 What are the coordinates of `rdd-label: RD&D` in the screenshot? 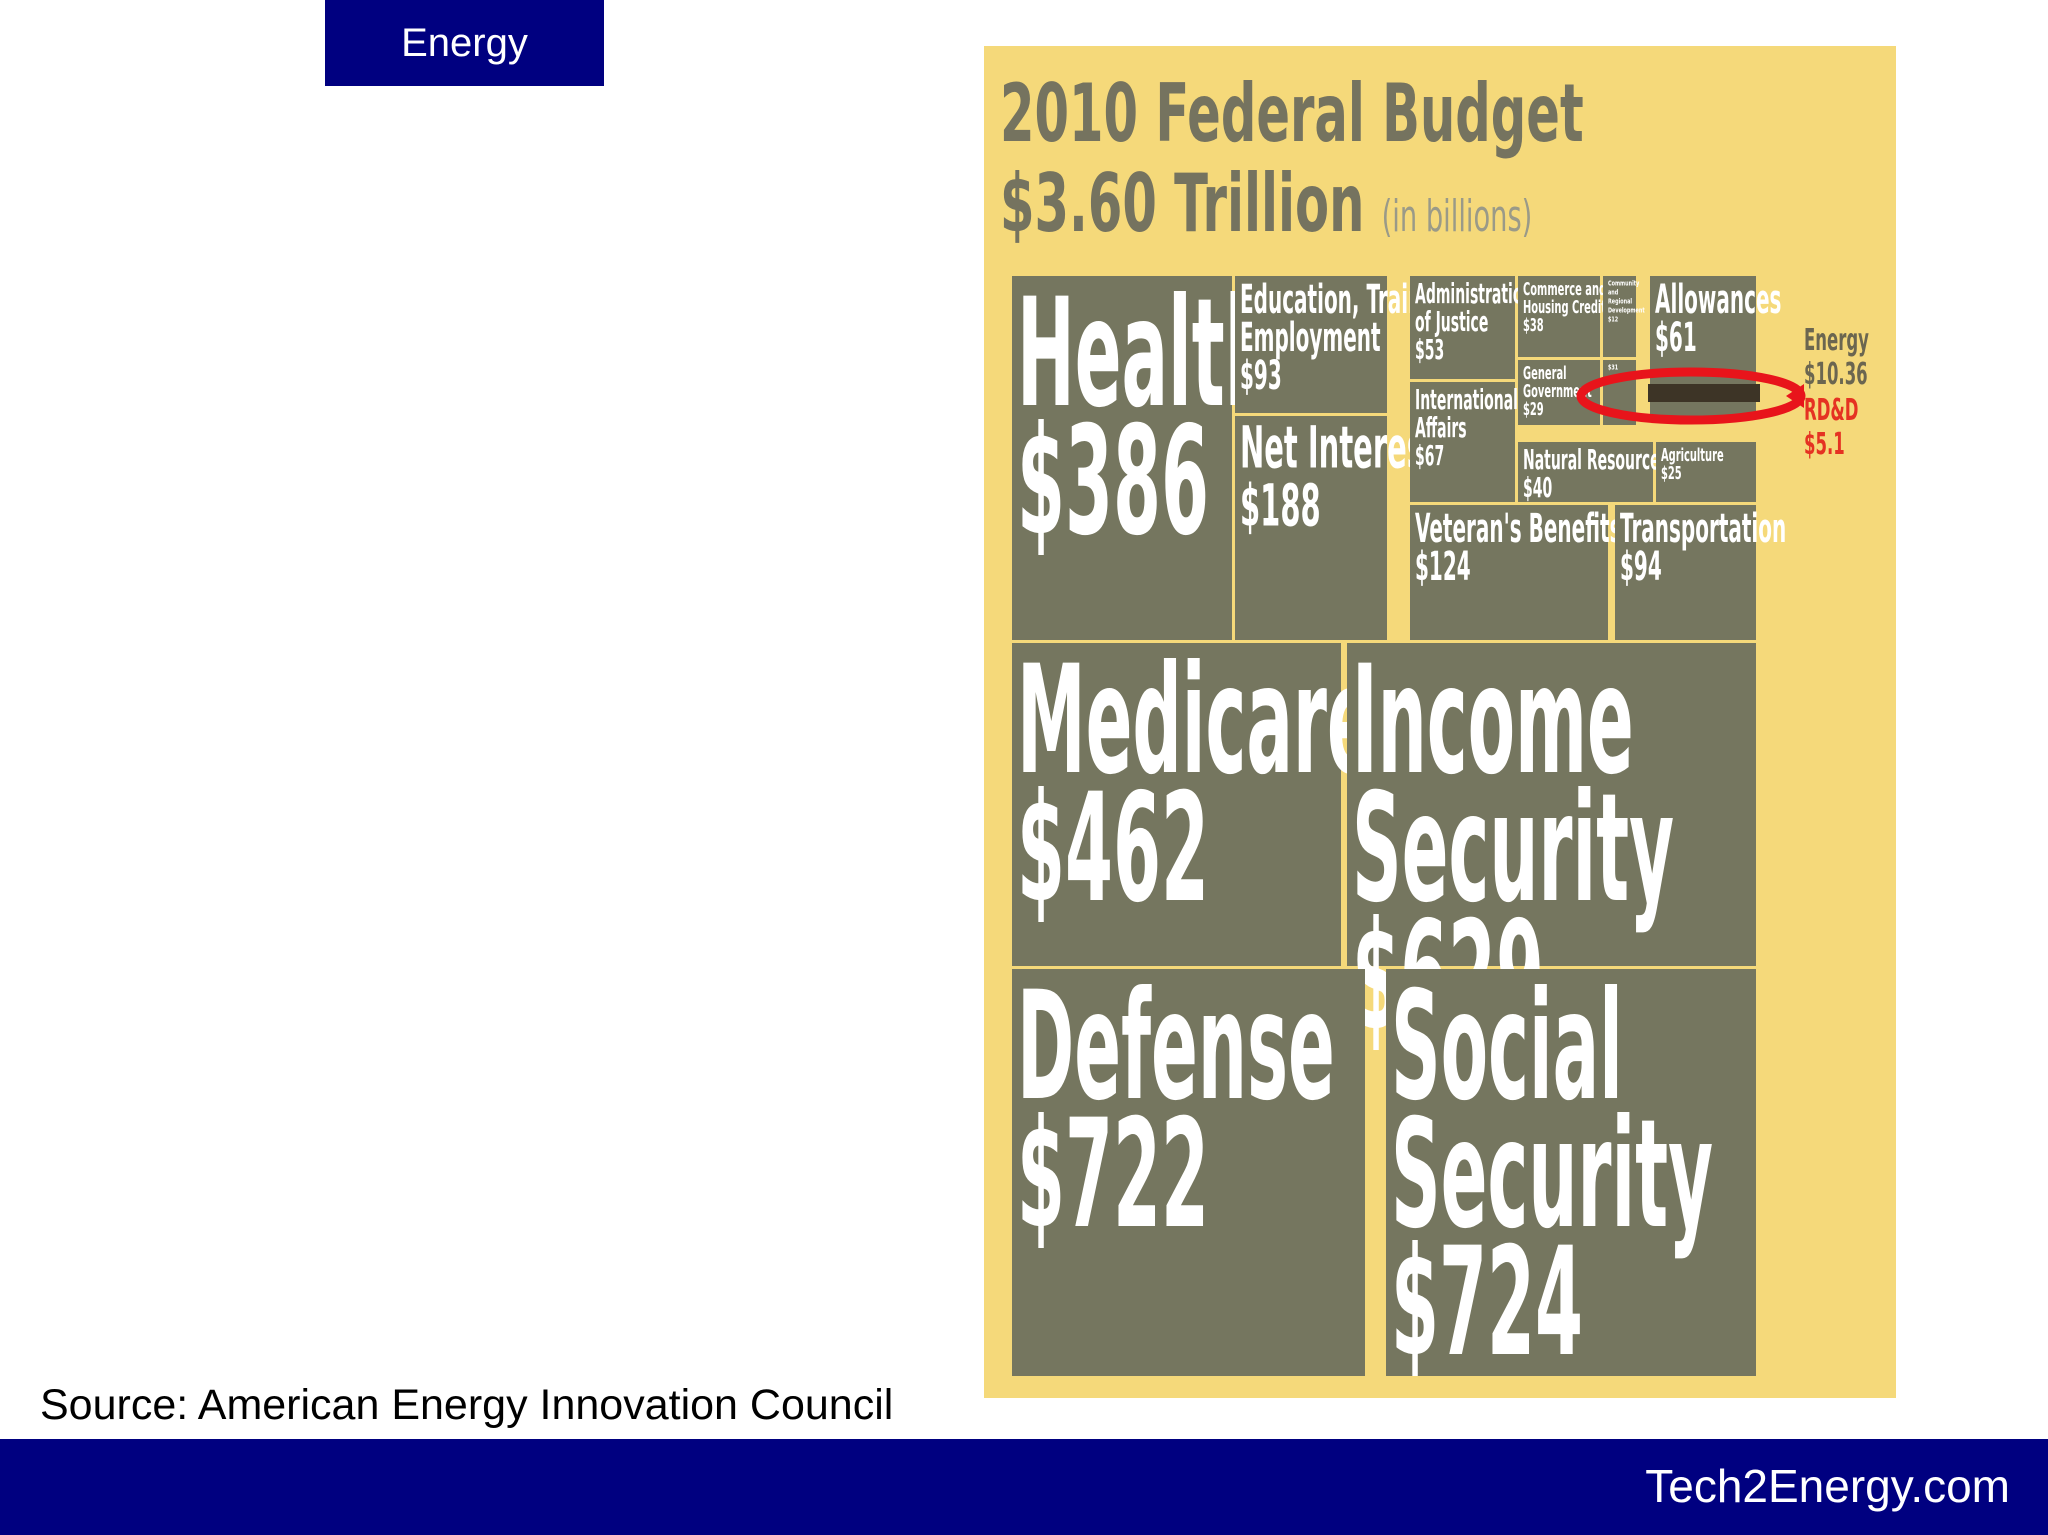 It's located at (1831, 410).